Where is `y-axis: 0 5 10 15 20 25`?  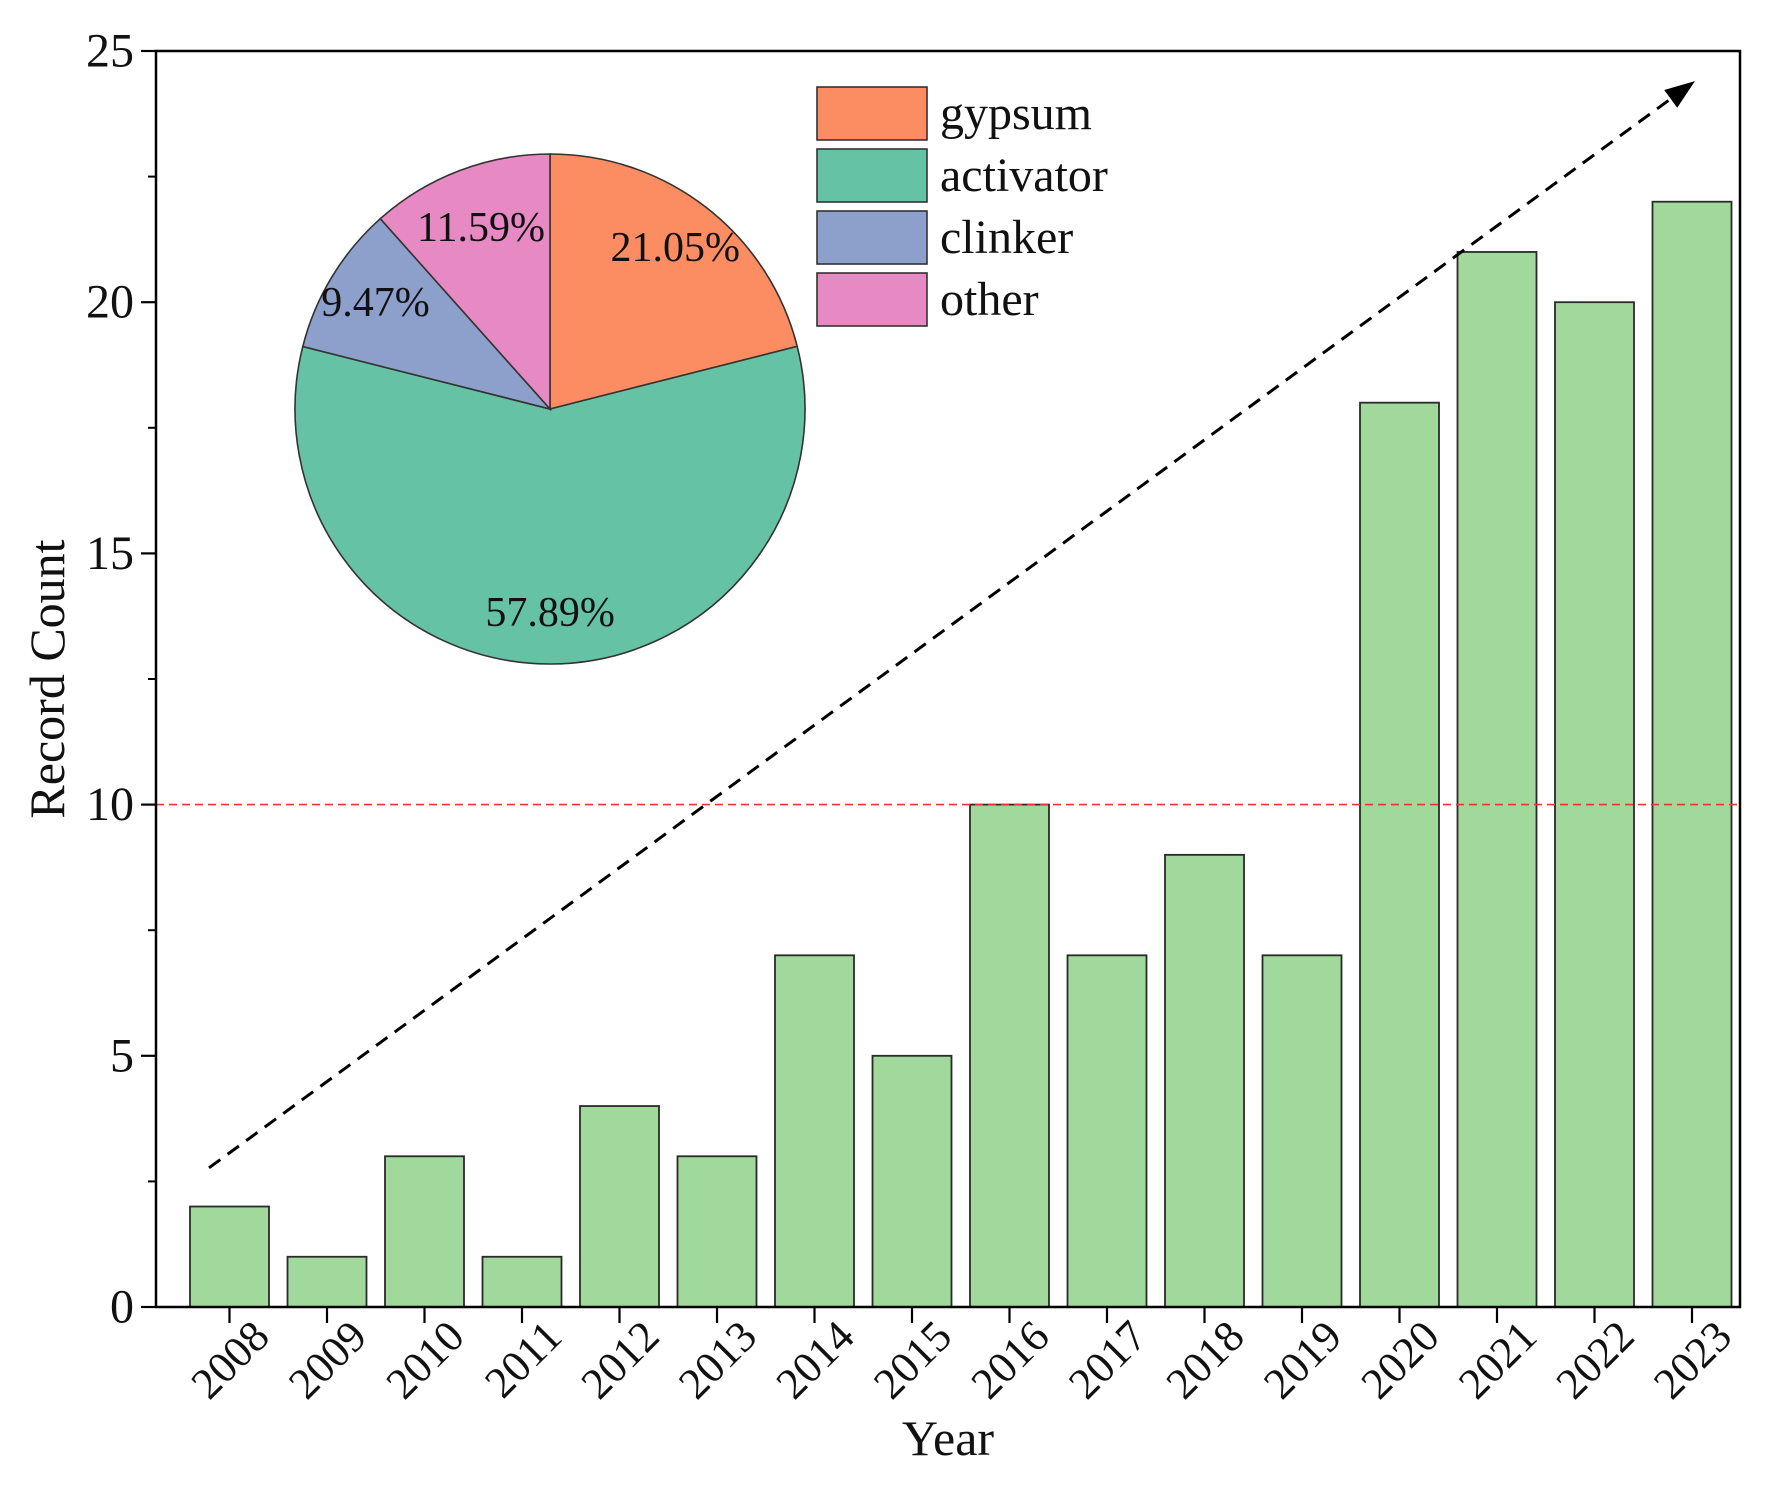
y-axis: 0 5 10 15 20 25 is located at coordinates (121, 679).